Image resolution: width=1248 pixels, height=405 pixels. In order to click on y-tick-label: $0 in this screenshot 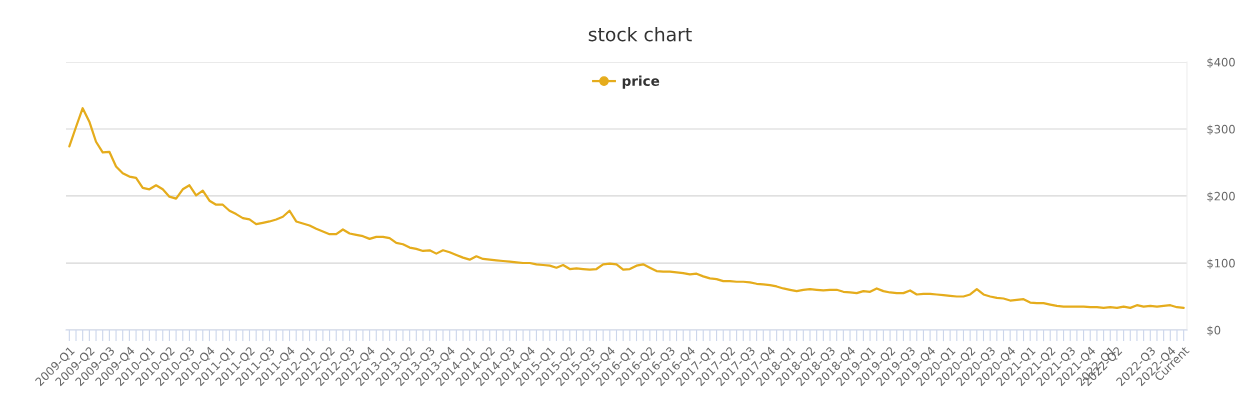, I will do `click(1214, 331)`.